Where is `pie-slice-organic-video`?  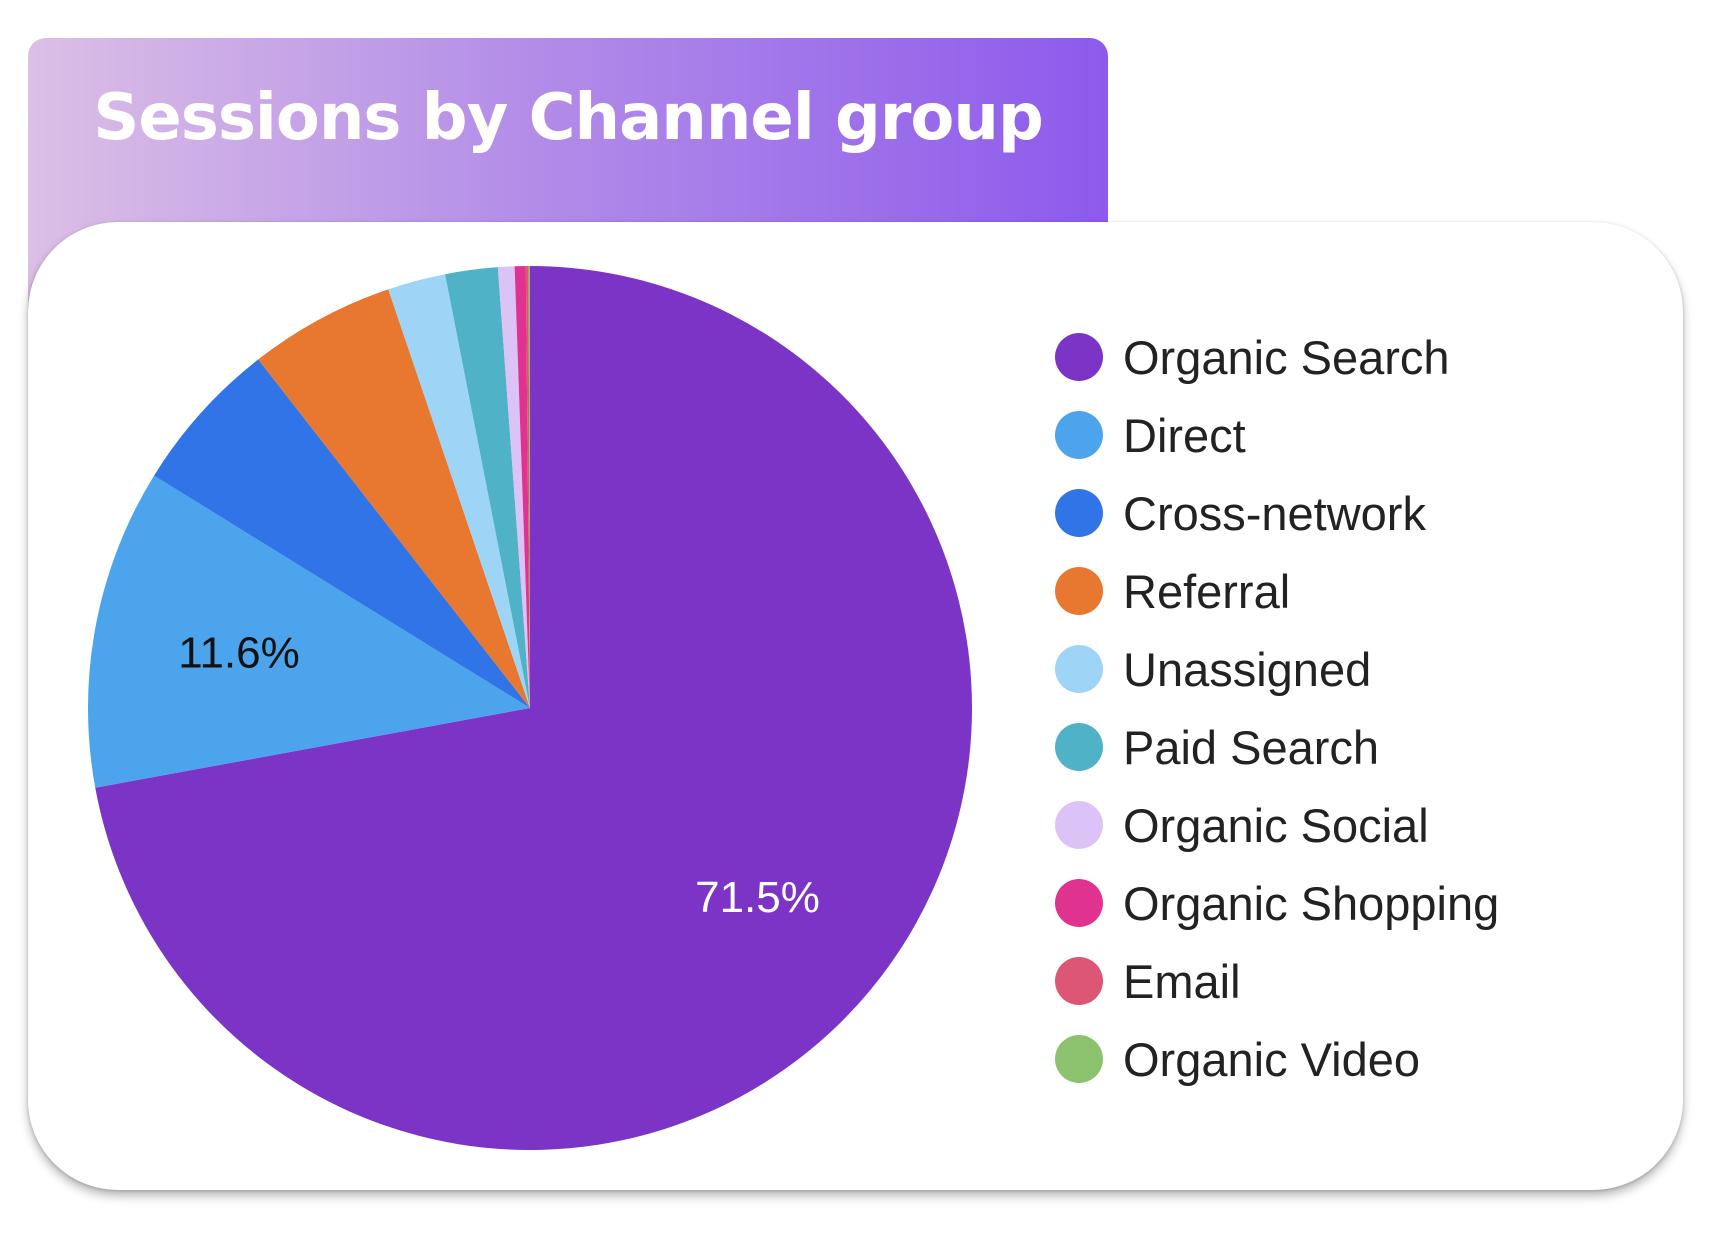
pie-slice-organic-video is located at coordinates (529, 486).